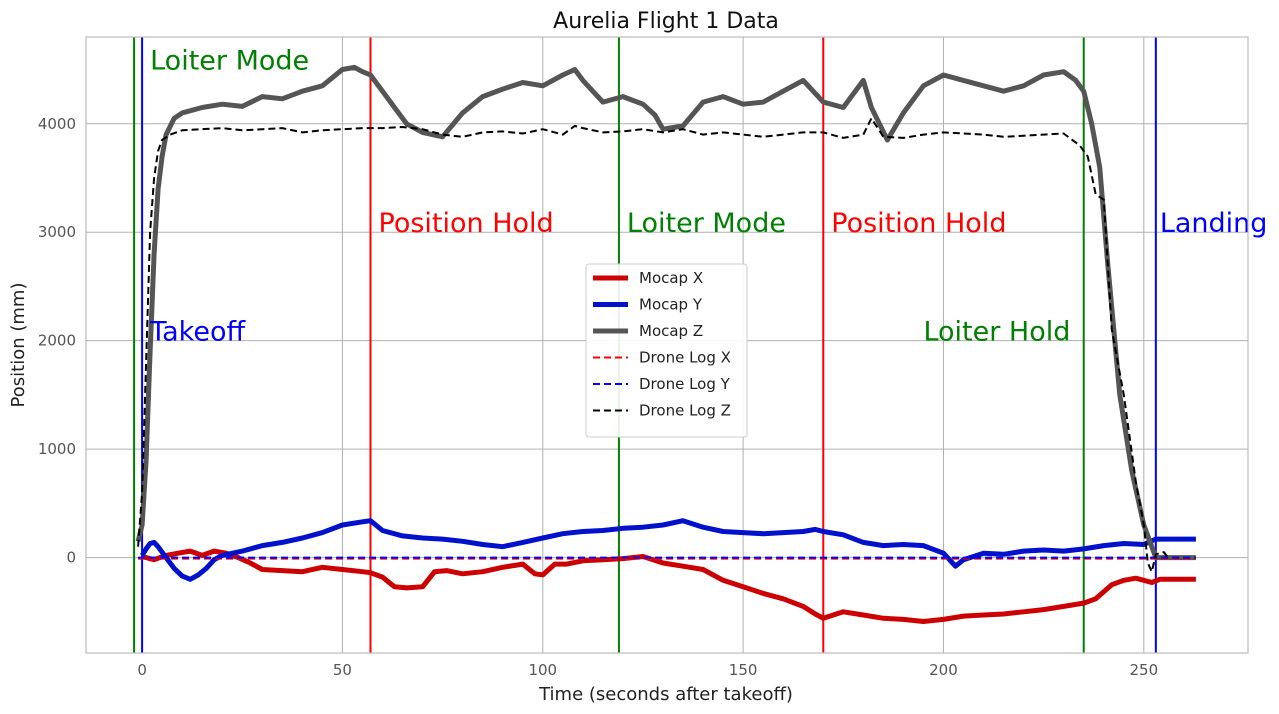  Describe the element at coordinates (57, 232) in the screenshot. I see `y-tick-label: 3000` at that location.